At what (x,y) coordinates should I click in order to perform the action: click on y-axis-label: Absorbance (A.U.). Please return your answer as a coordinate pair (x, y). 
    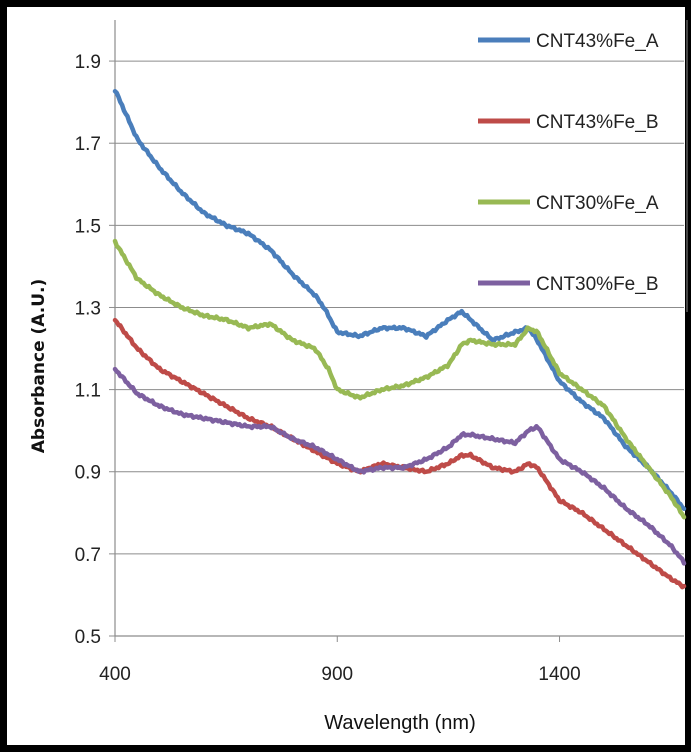
    Looking at the image, I should click on (39, 366).